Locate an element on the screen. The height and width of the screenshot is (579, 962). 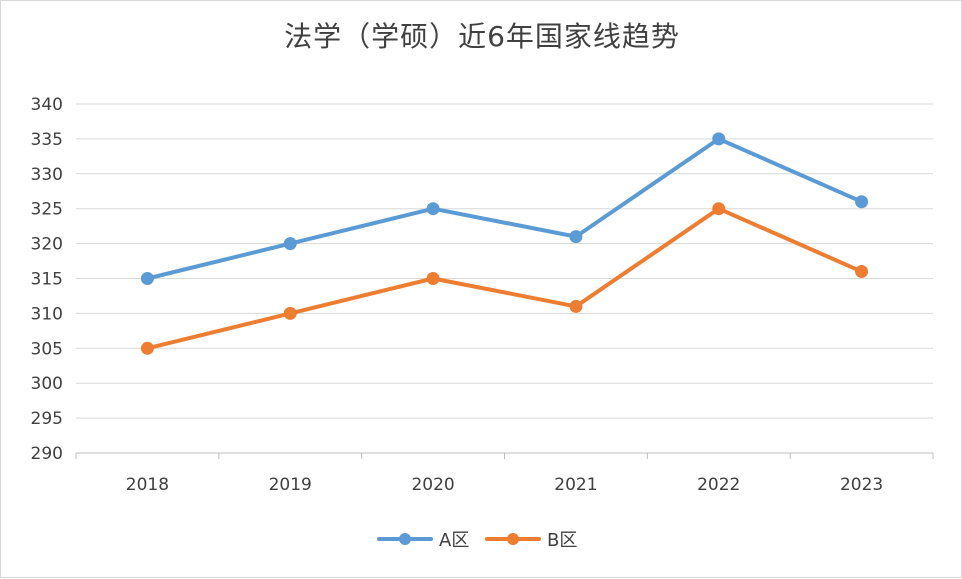
x-tick-label-2019: 2019 is located at coordinates (290, 485).